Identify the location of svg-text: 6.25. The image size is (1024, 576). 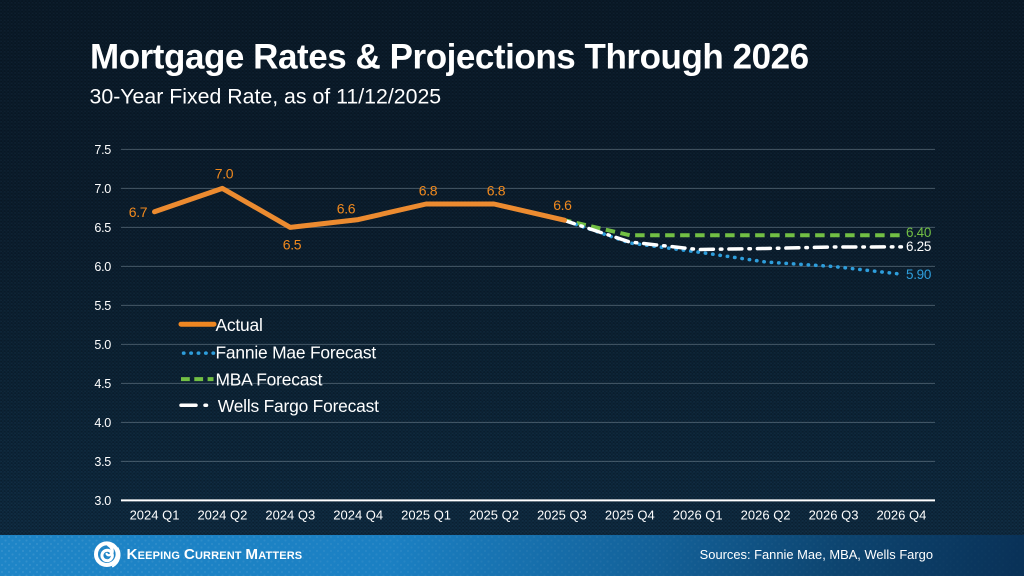
(918, 246).